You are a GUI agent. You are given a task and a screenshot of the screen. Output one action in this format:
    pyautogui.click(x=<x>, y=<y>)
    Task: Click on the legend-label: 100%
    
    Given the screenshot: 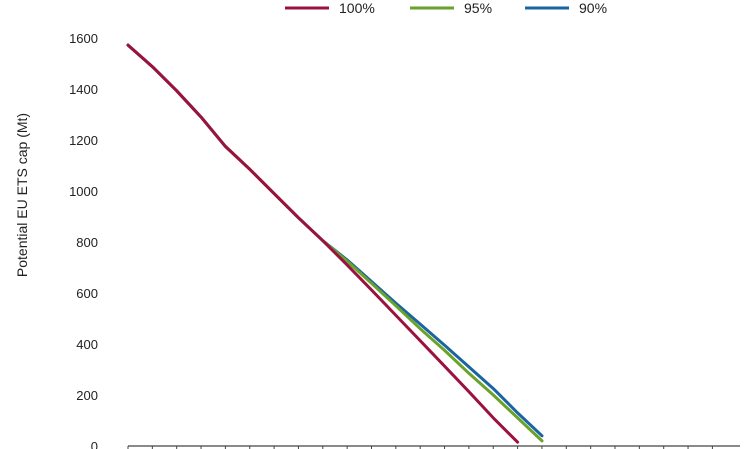 What is the action you would take?
    pyautogui.click(x=357, y=8)
    